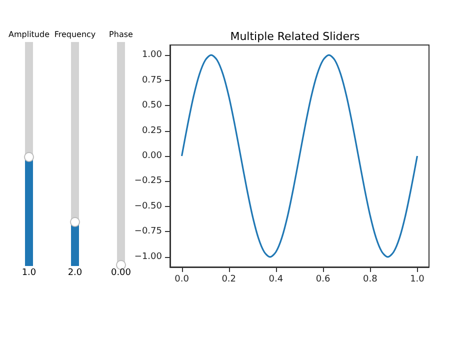 This screenshot has width=474, height=355. I want to click on y-tick-label: −0.50, so click(148, 206).